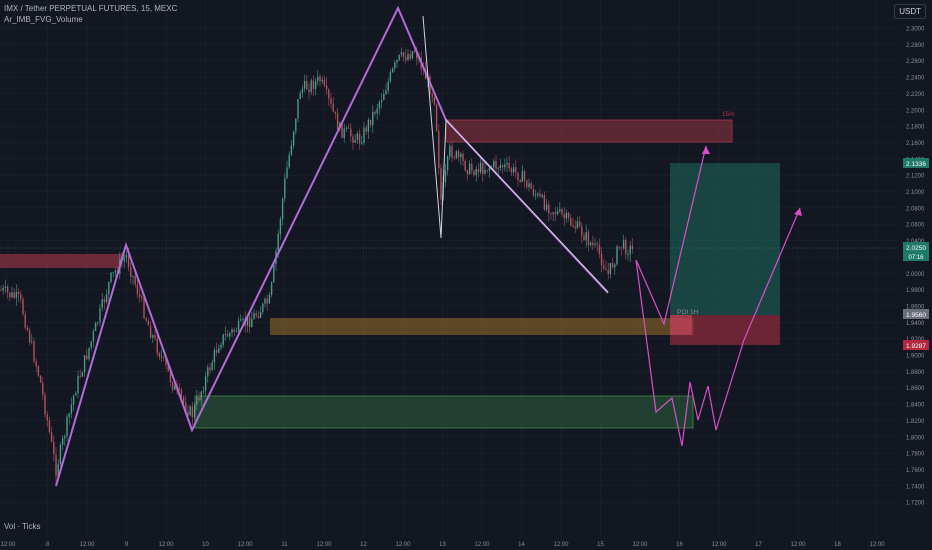  What do you see at coordinates (48, 545) in the screenshot?
I see `time-tick-label: 8` at bounding box center [48, 545].